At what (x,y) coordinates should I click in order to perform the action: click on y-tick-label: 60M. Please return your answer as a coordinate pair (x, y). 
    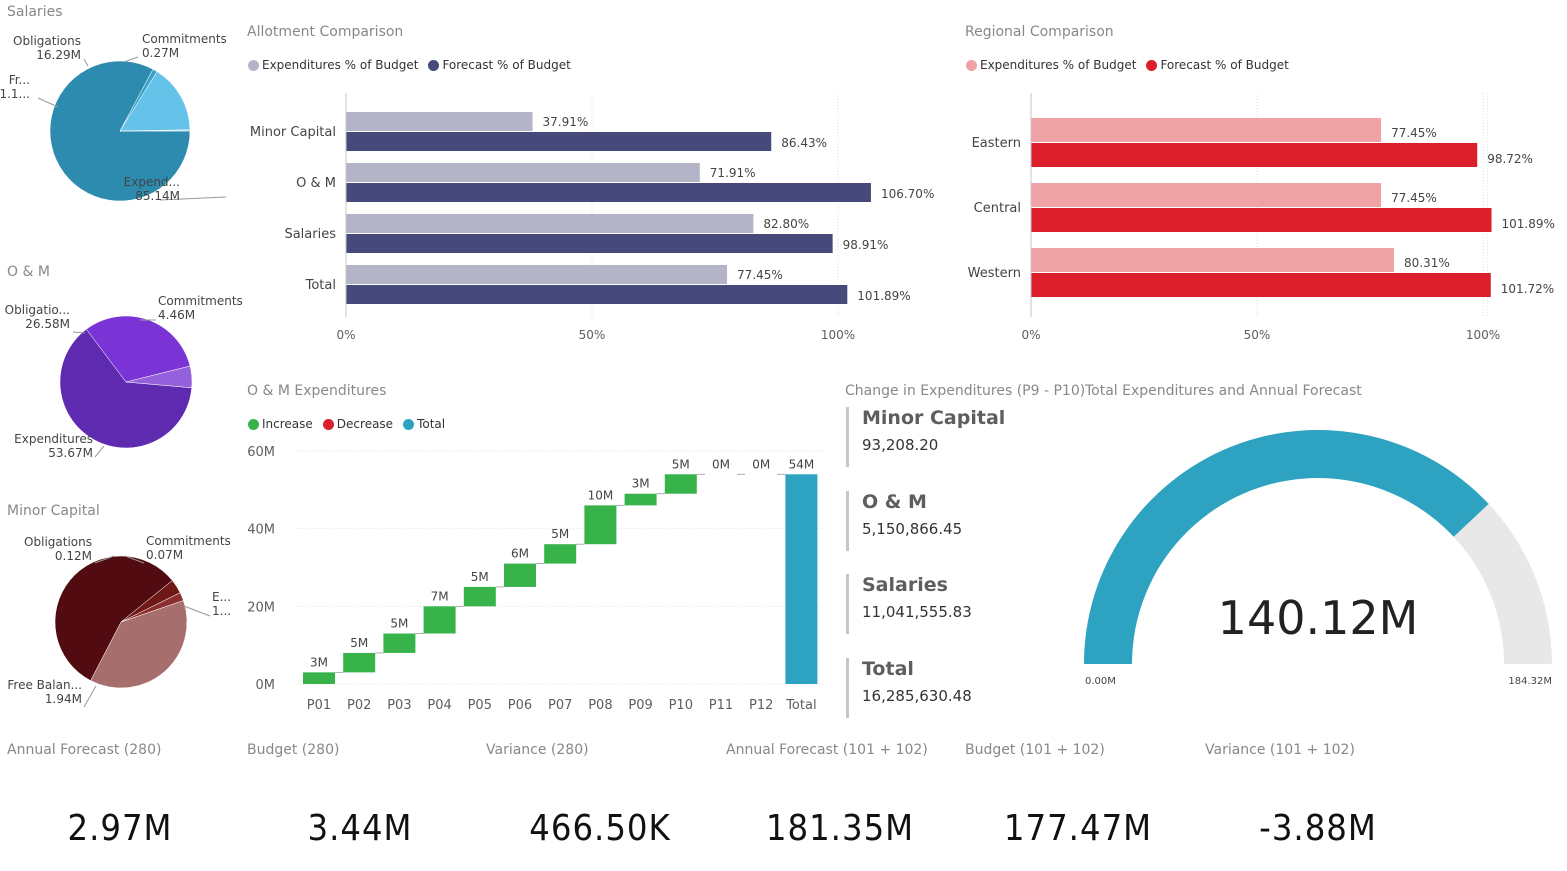
    Looking at the image, I should click on (261, 452).